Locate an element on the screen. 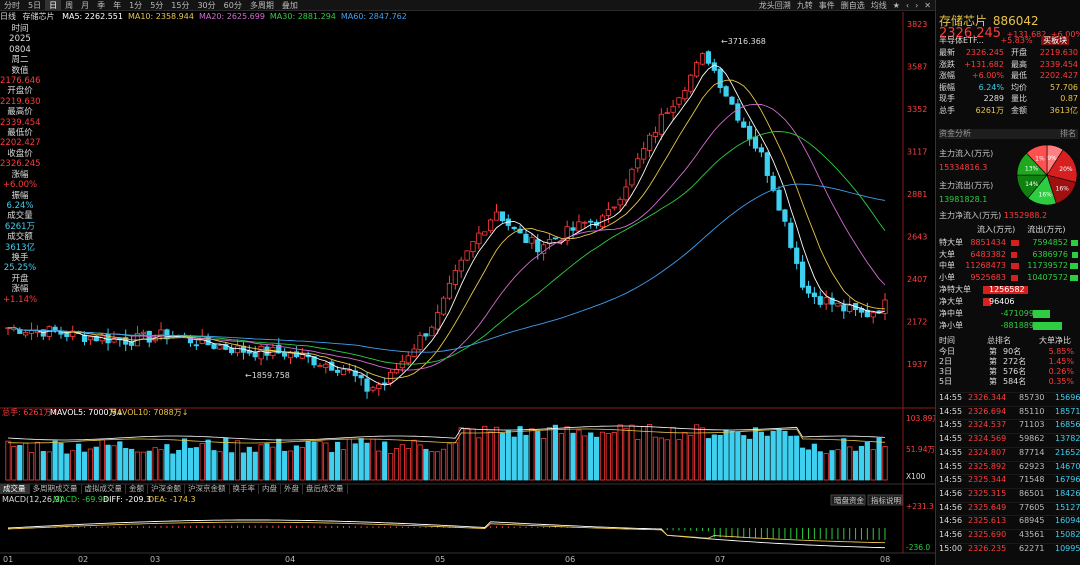  period-tab: 15分 is located at coordinates (180, 5).